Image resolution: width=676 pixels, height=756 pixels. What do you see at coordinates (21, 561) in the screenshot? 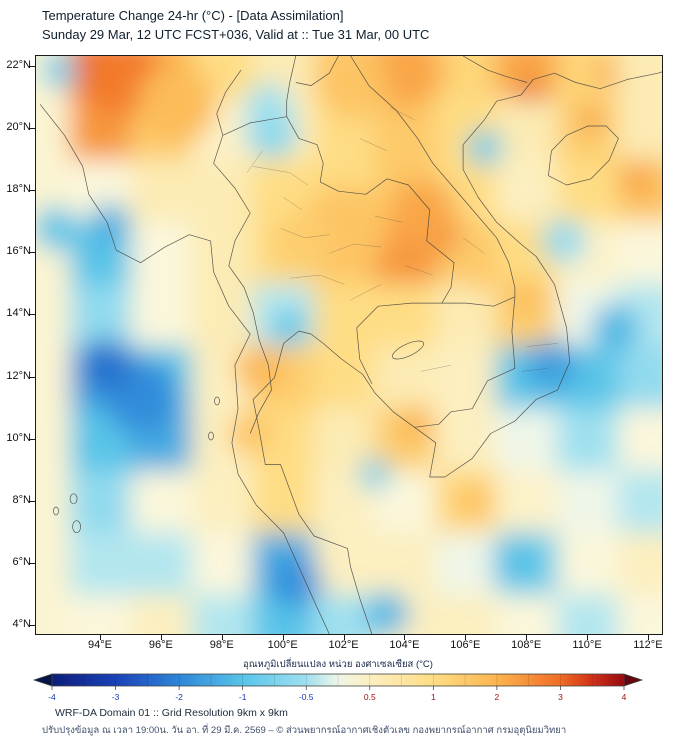
I see `lat-tick-label: 6°N` at bounding box center [21, 561].